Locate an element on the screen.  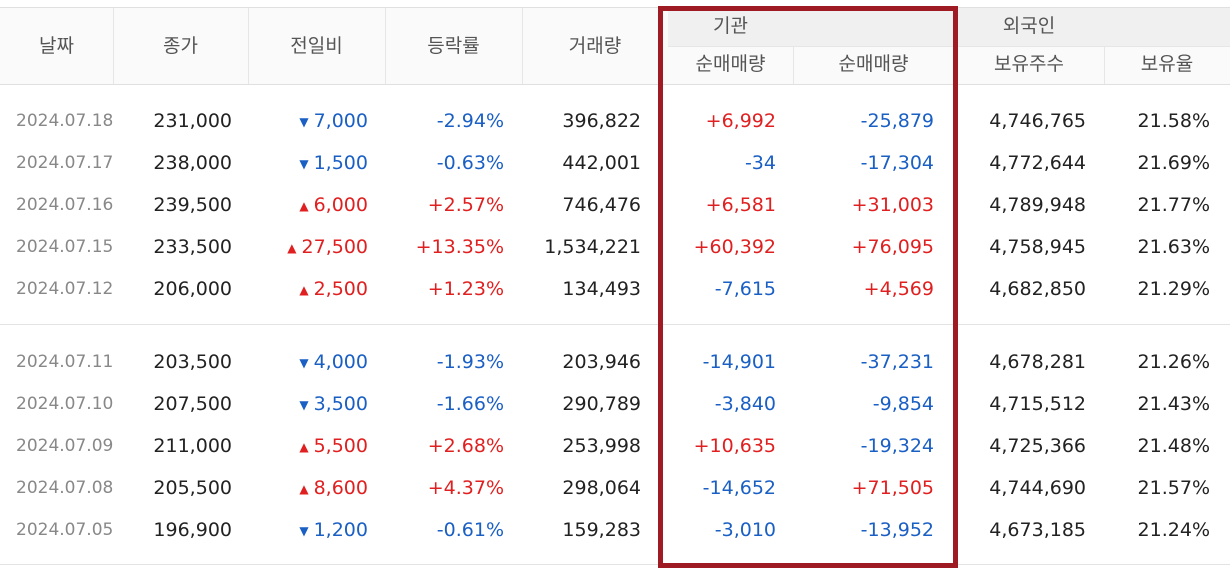
header-change: 전일비 is located at coordinates (316, 46).